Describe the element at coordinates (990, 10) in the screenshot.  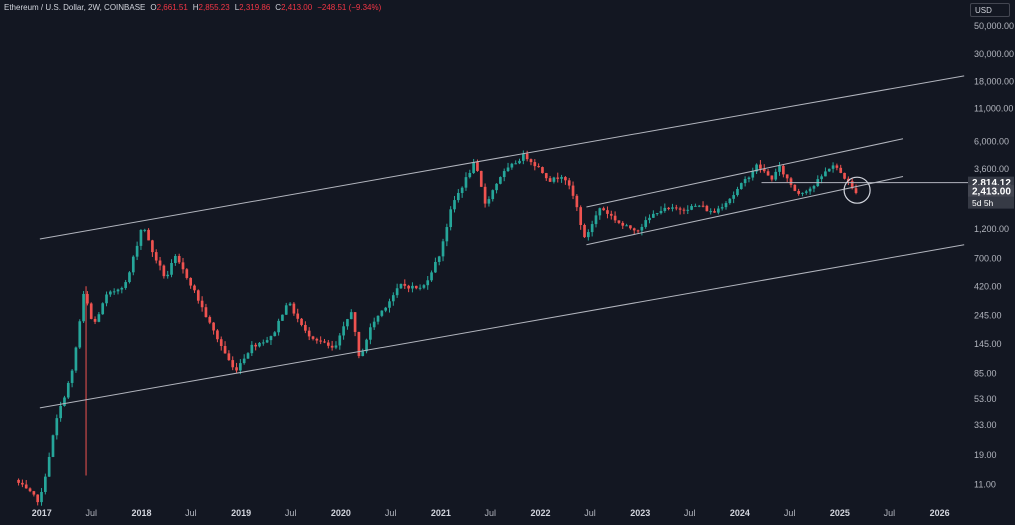
I see `currency-selector: USD` at that location.